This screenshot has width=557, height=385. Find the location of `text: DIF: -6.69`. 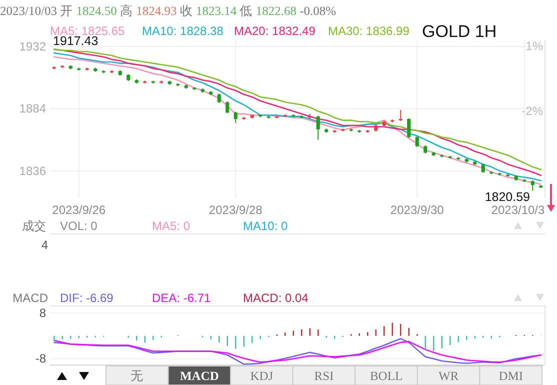

text: DIF: -6.69 is located at coordinates (87, 298).